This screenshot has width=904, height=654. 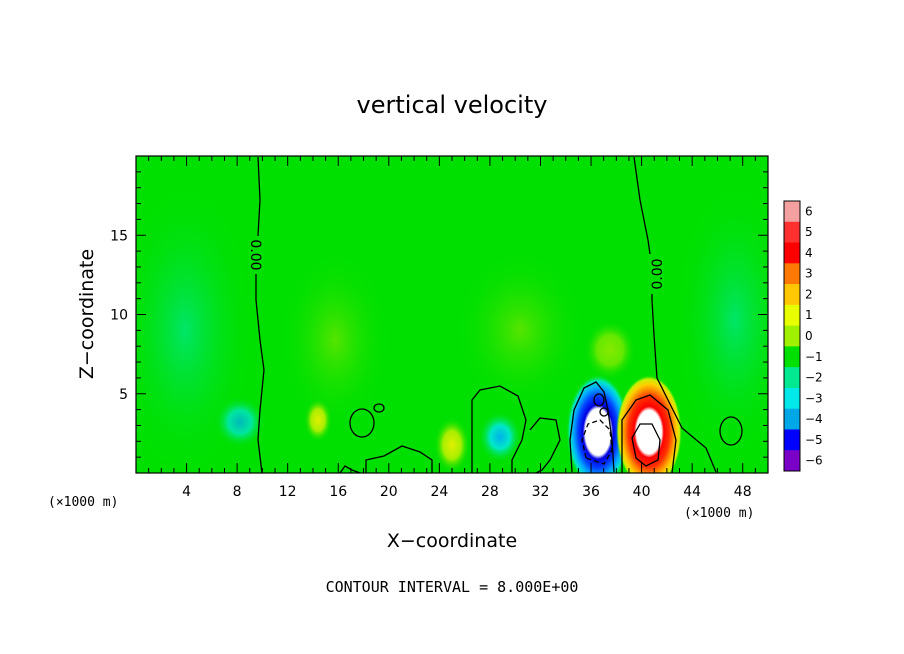 What do you see at coordinates (541, 492) in the screenshot?
I see `x-tick-label: 32` at bounding box center [541, 492].